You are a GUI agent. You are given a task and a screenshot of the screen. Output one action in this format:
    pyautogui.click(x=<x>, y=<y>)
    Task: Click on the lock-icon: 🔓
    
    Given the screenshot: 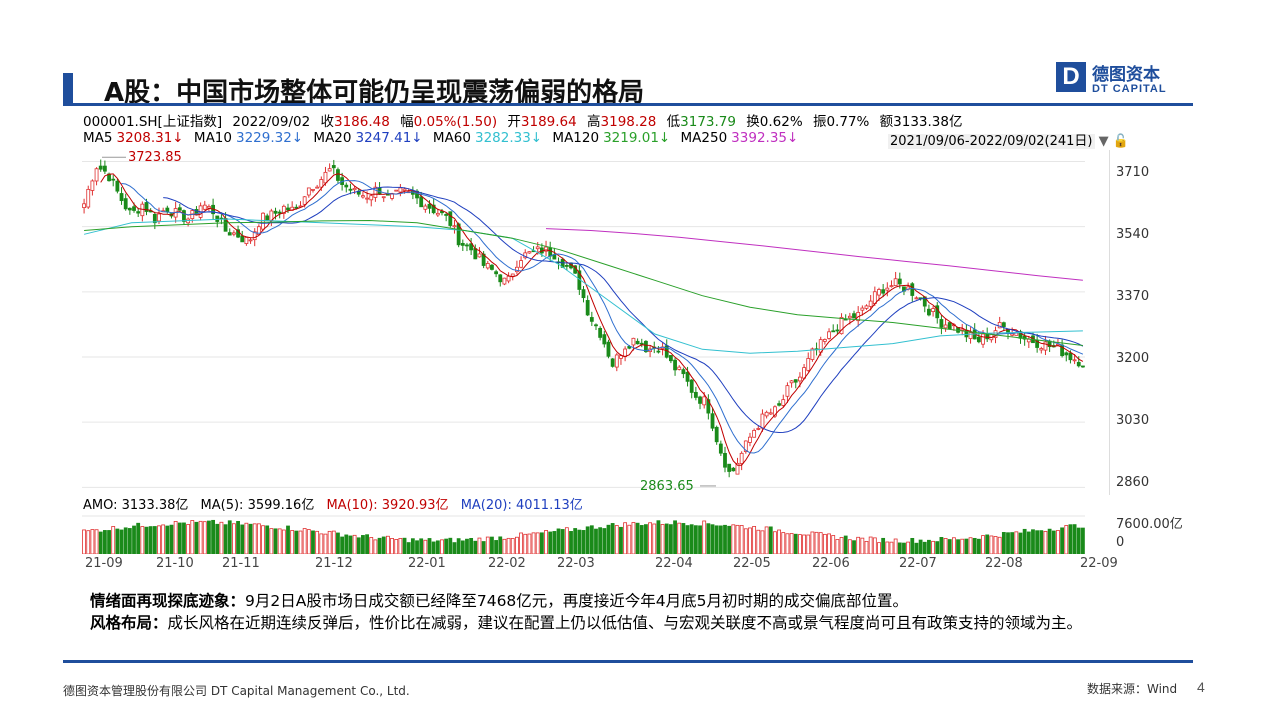 What is the action you would take?
    pyautogui.click(x=1120, y=141)
    